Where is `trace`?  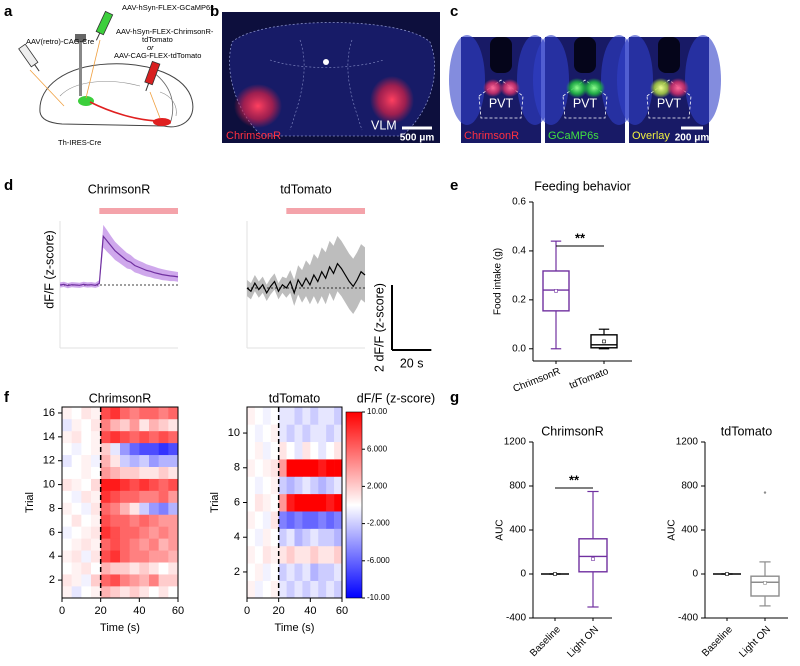 trace is located at coordinates (119, 260).